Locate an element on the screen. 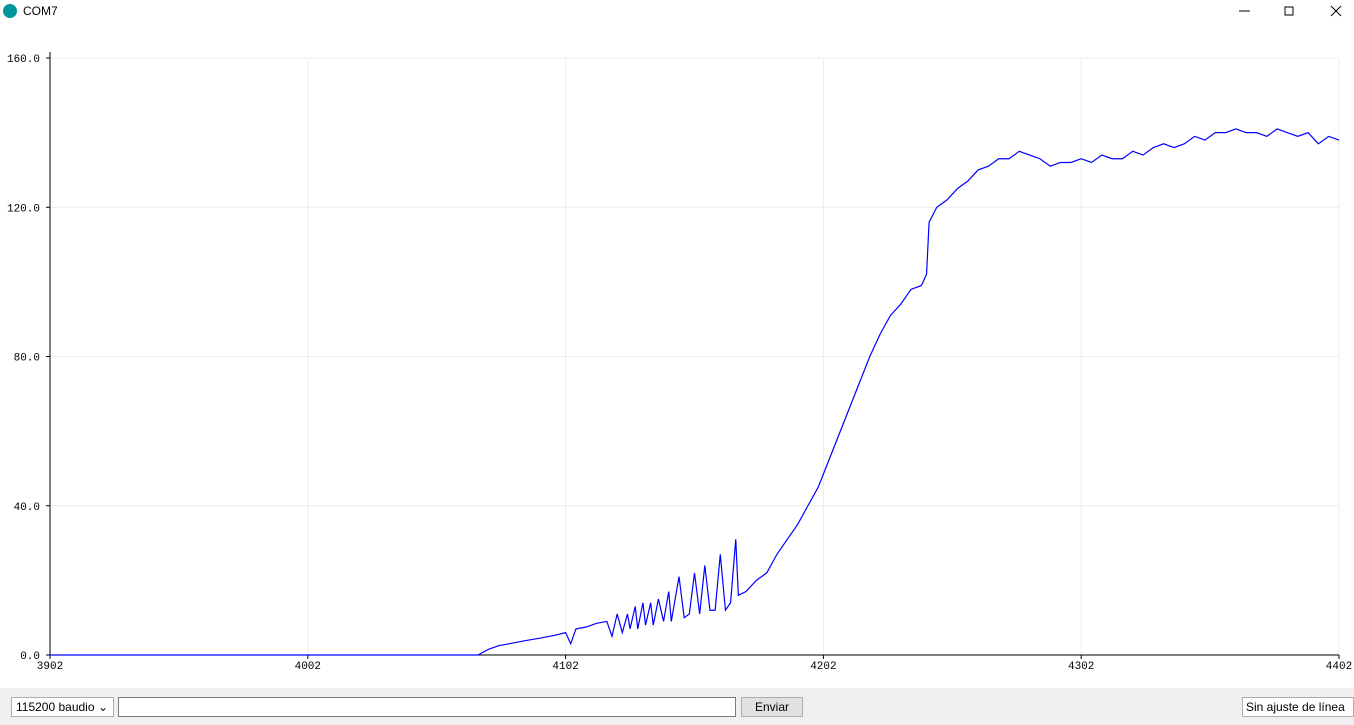  title-bar-graphics: COM7 is located at coordinates (672, 11).